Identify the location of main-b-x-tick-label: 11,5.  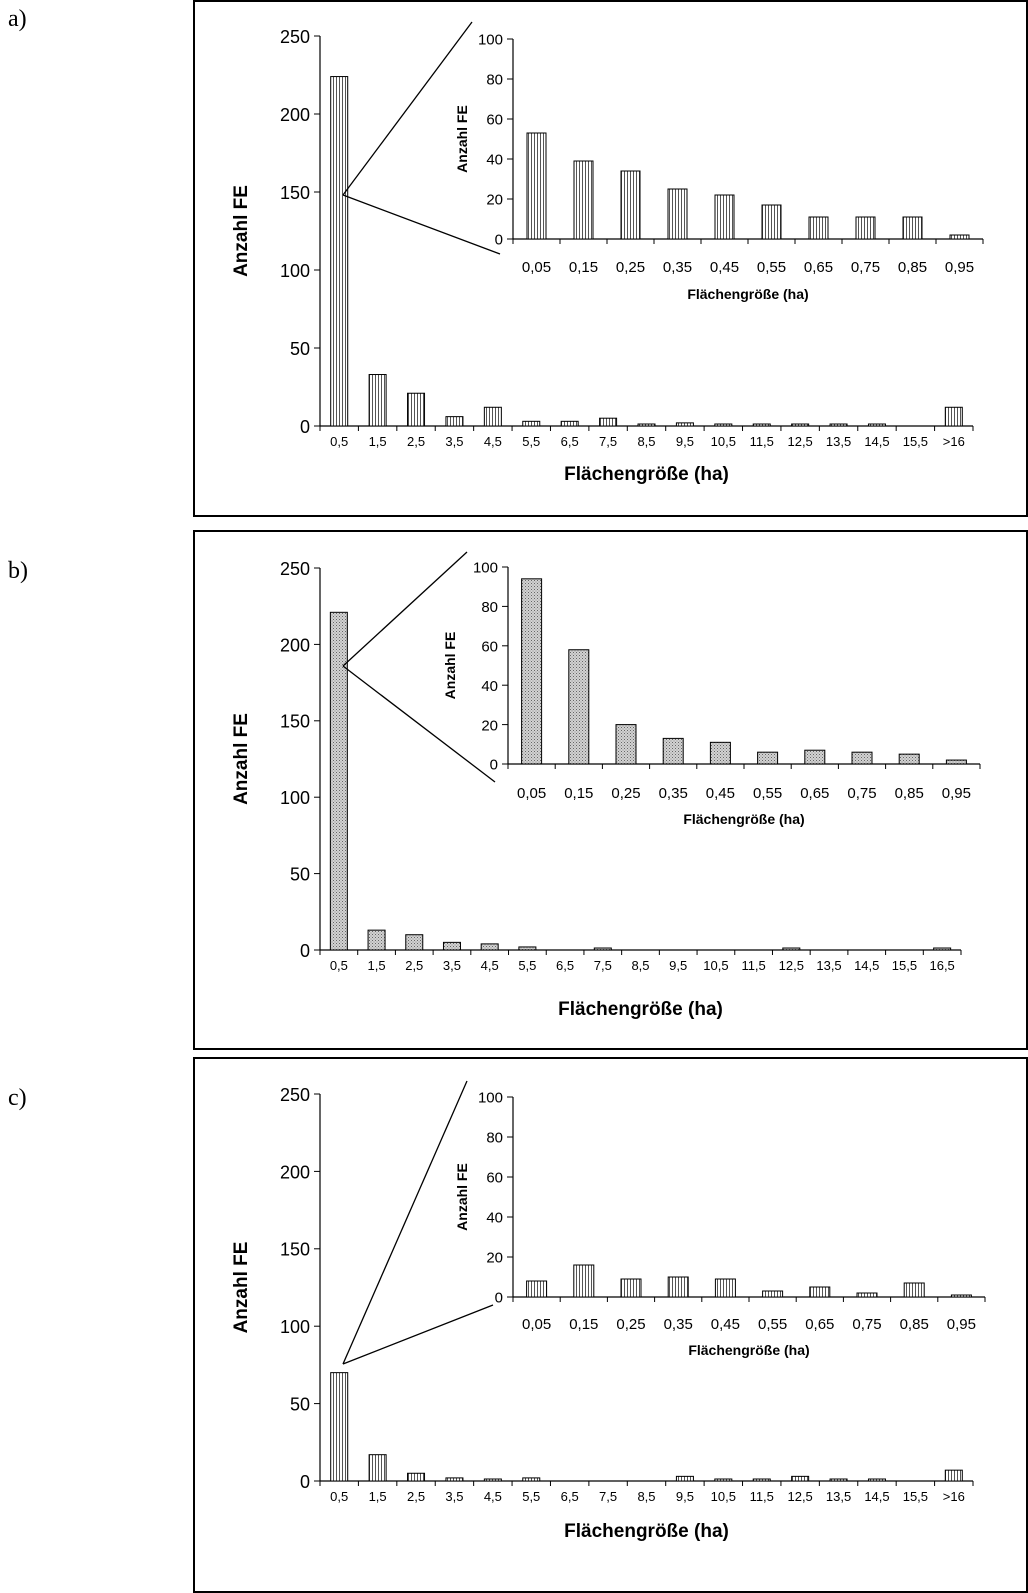
(753, 965).